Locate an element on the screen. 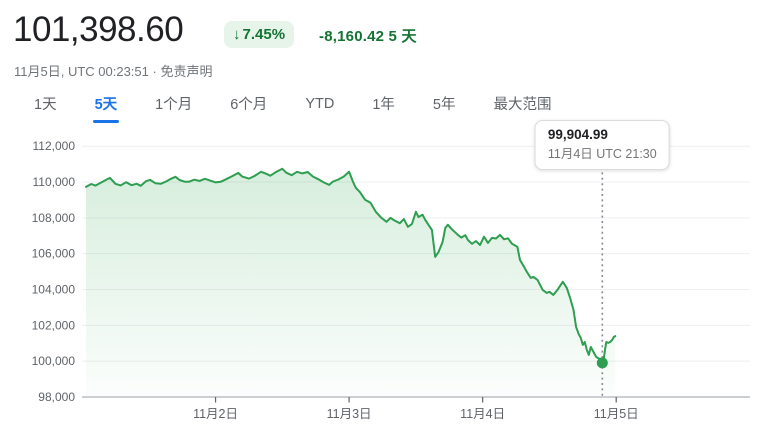 This screenshot has width=775, height=439. tab-5天: 5天 is located at coordinates (105, 107).